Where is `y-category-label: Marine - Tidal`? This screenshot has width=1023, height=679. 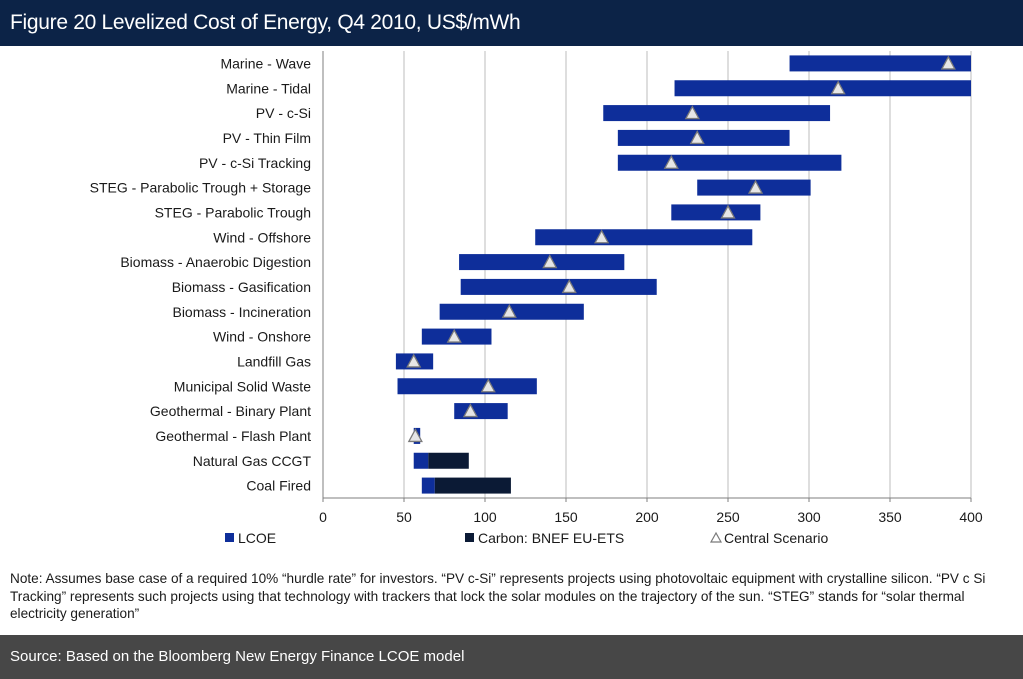
y-category-label: Marine - Tidal is located at coordinates (268, 88).